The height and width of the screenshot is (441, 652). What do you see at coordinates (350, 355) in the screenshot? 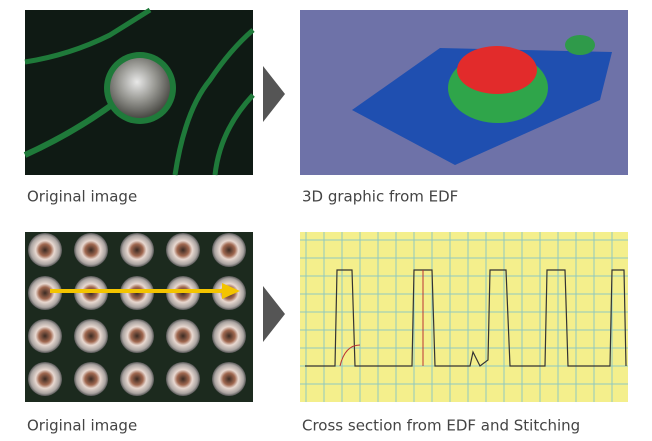
I see `measure` at bounding box center [350, 355].